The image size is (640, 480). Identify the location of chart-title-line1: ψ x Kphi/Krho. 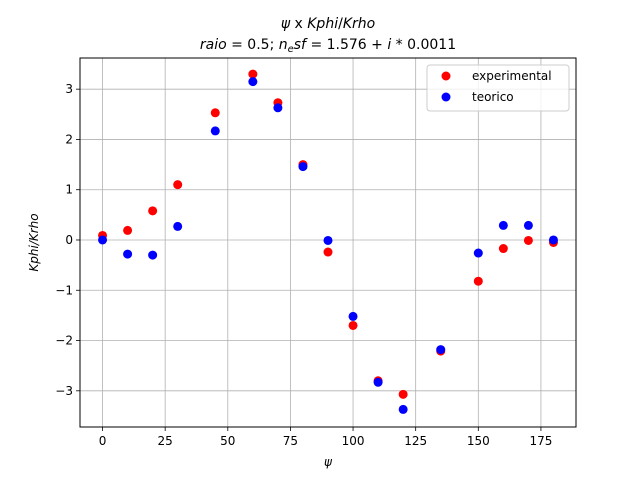
(328, 24).